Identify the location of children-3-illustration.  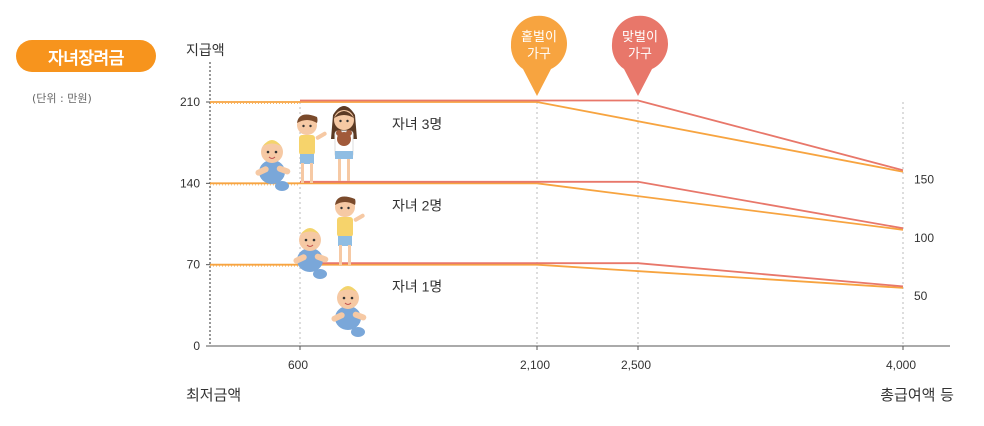
(306, 148).